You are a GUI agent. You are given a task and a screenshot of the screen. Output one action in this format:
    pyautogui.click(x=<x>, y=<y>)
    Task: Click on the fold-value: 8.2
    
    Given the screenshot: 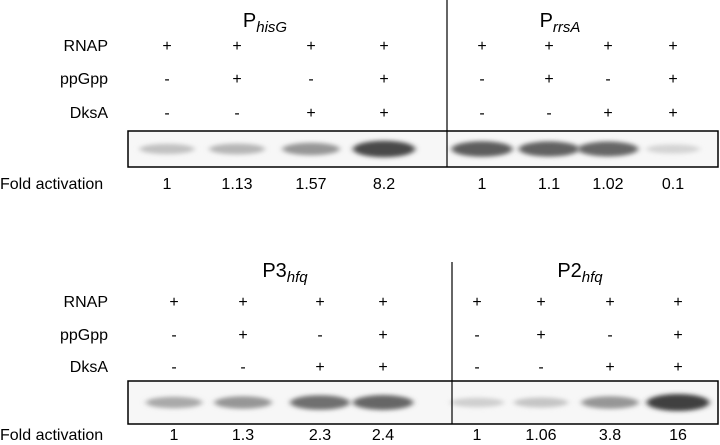 What is the action you would take?
    pyautogui.click(x=384, y=184)
    